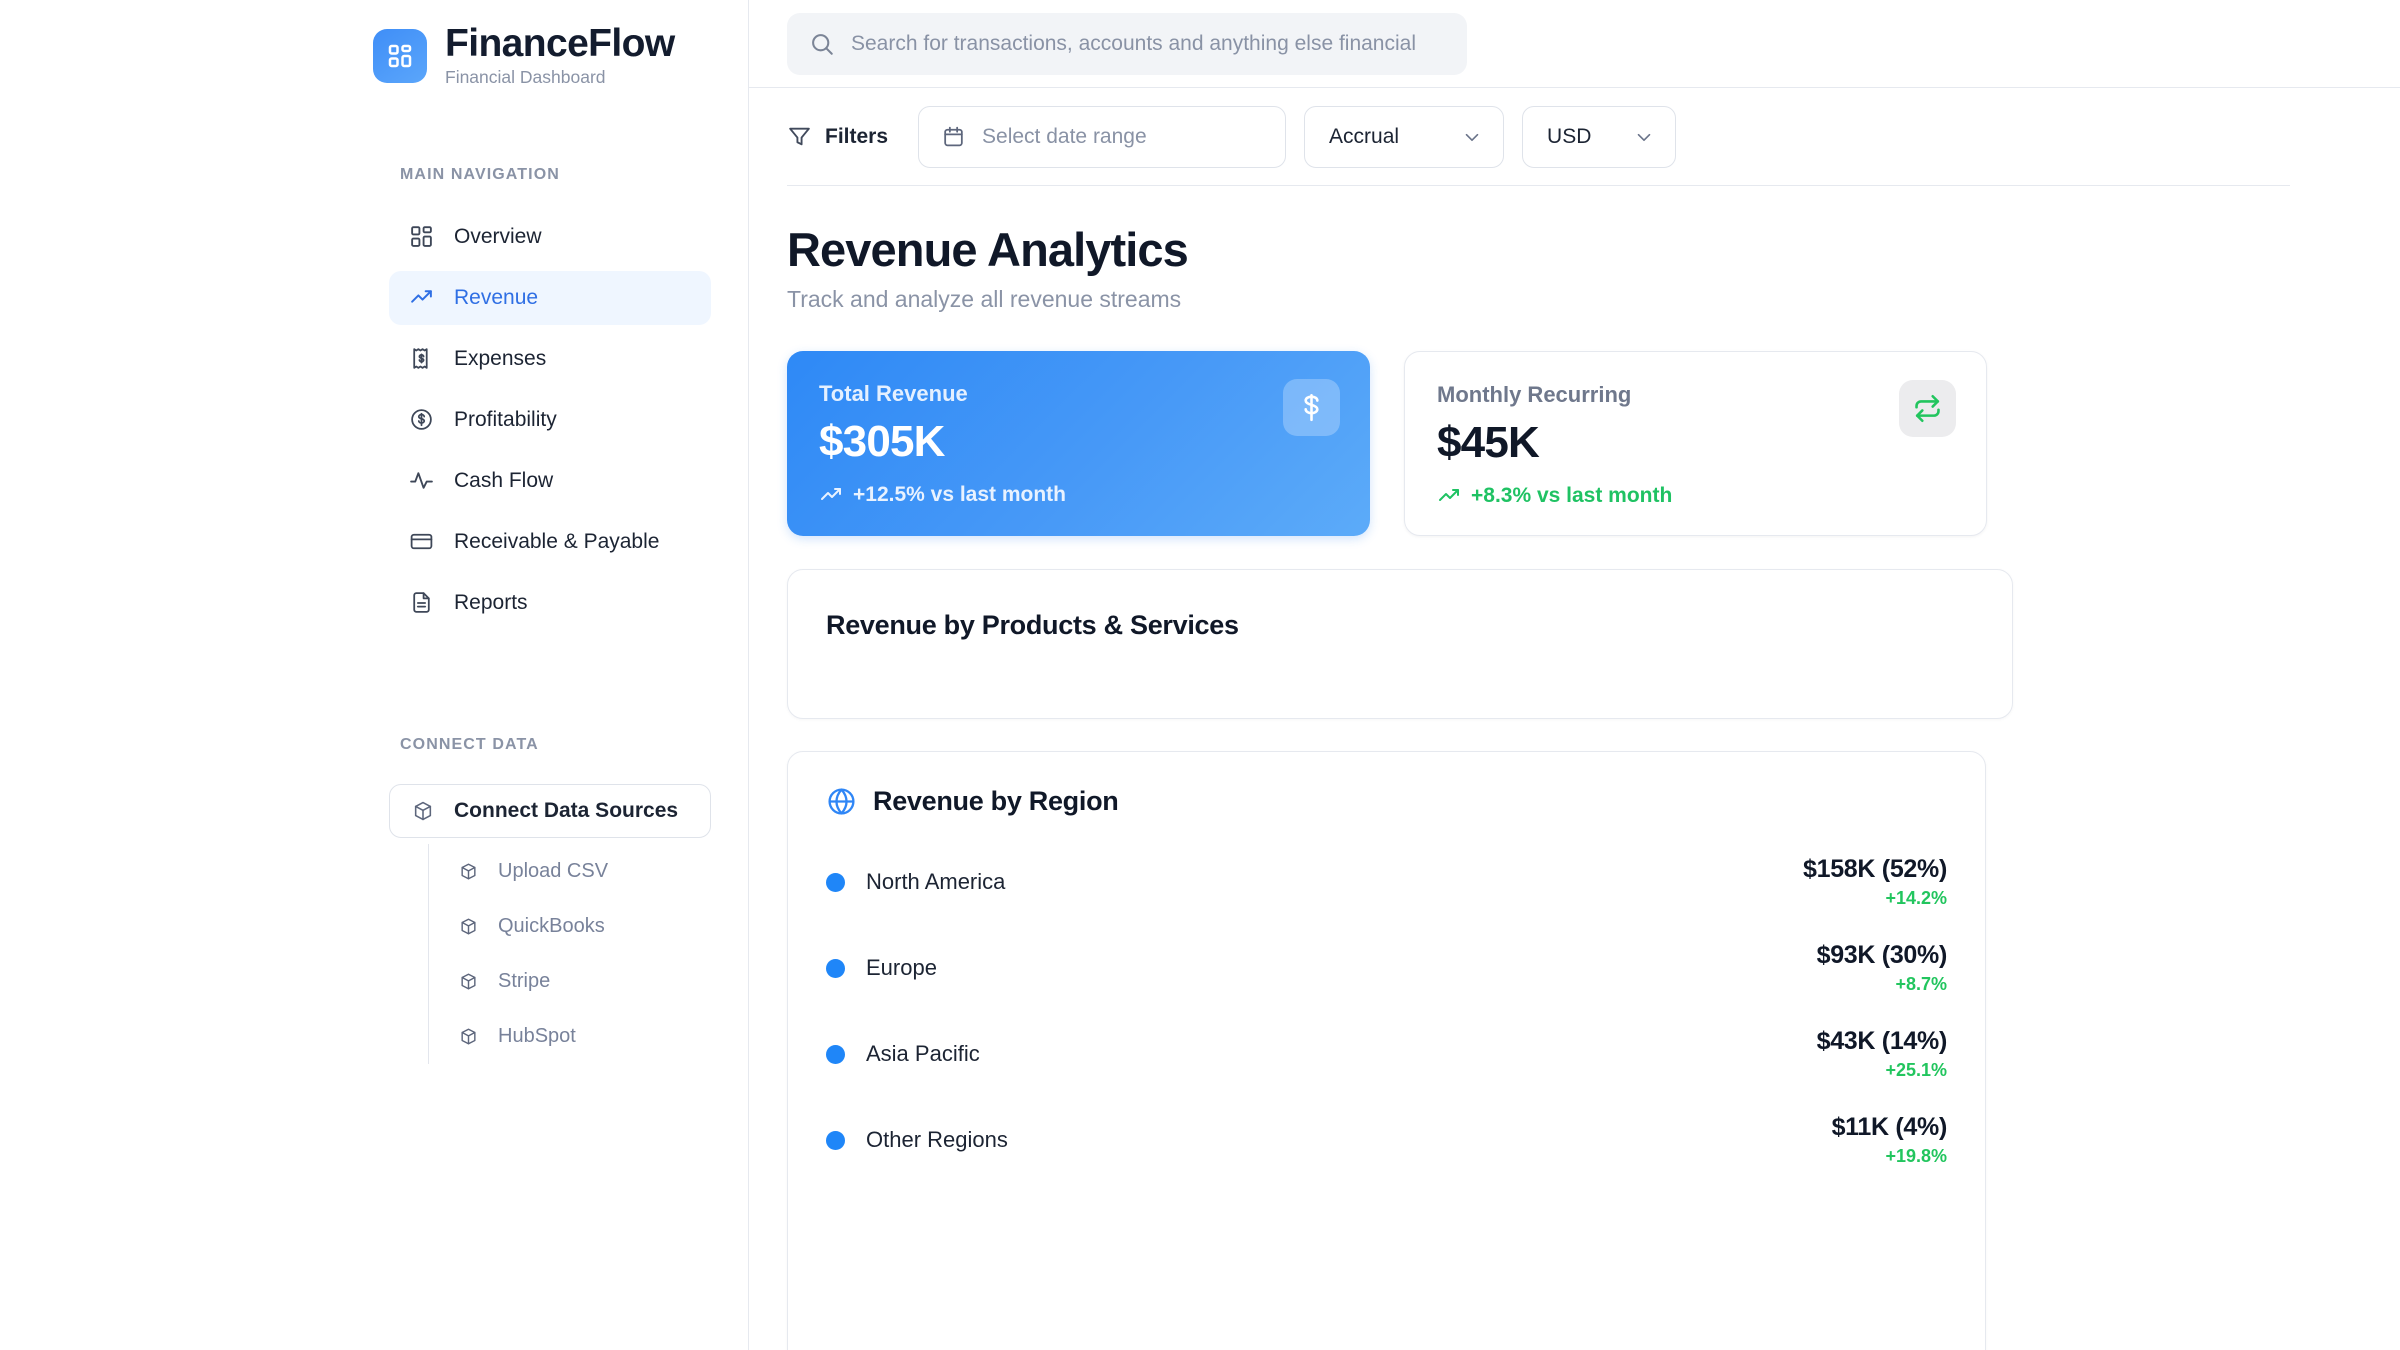 The image size is (2400, 1350). I want to click on main-navigation: Overview Revenue, so click(374, 420).